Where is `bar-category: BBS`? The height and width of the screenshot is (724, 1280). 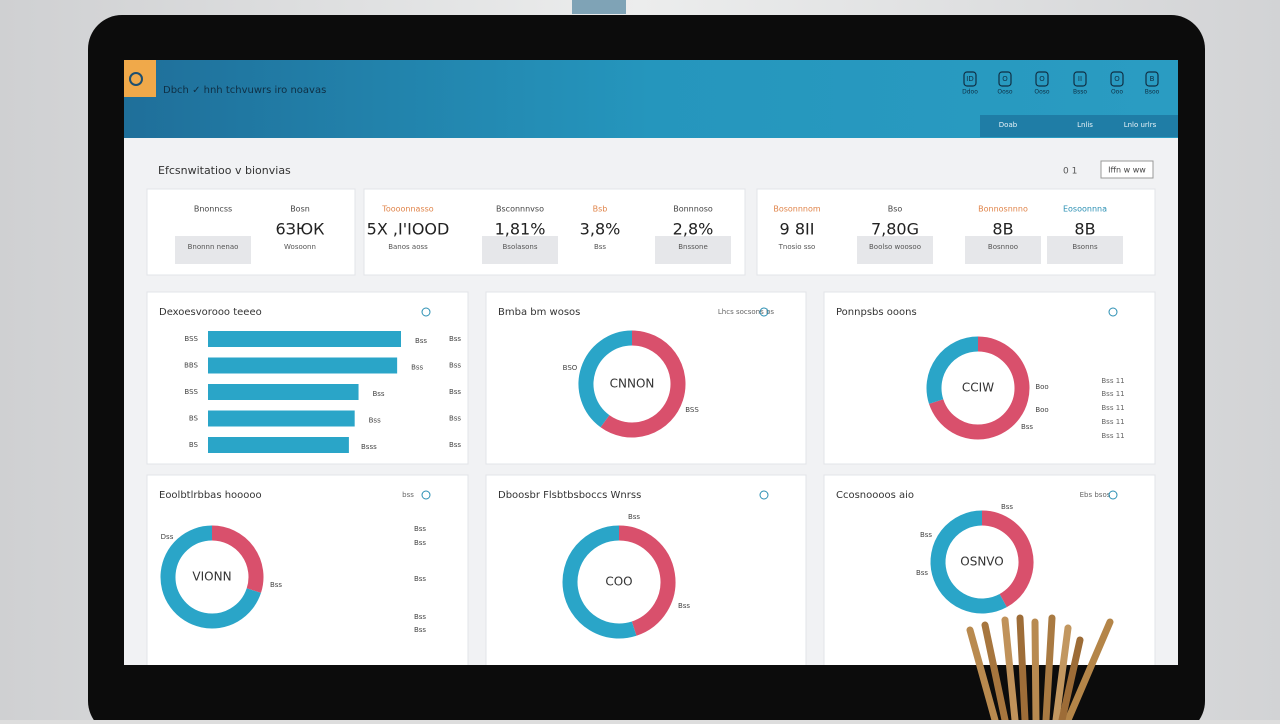 bar-category: BBS is located at coordinates (191, 366).